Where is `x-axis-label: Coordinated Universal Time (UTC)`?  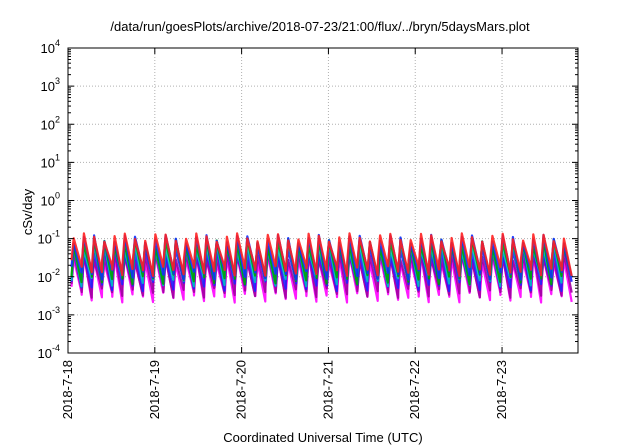
x-axis-label: Coordinated Universal Time (UTC) is located at coordinates (323, 437).